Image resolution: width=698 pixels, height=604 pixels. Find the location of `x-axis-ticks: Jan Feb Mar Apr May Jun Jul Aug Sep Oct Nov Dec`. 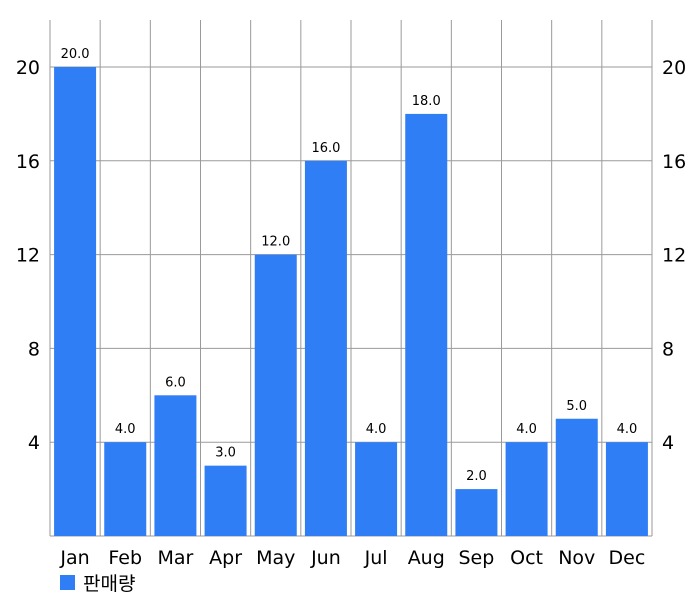

x-axis-ticks: Jan Feb Mar Apr May Jun Jul Aug Sep Oct Nov Dec is located at coordinates (352, 558).